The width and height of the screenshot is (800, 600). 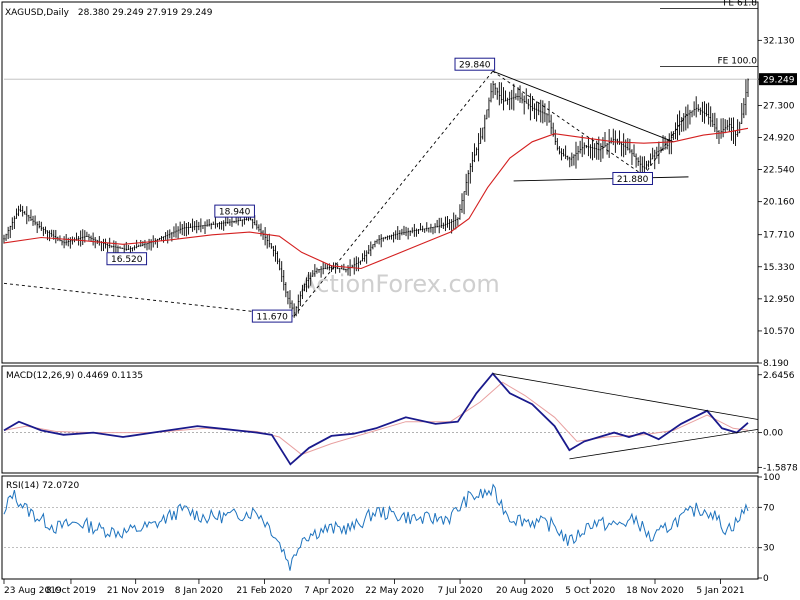 I want to click on rebound-dashed-line, so click(x=666, y=143).